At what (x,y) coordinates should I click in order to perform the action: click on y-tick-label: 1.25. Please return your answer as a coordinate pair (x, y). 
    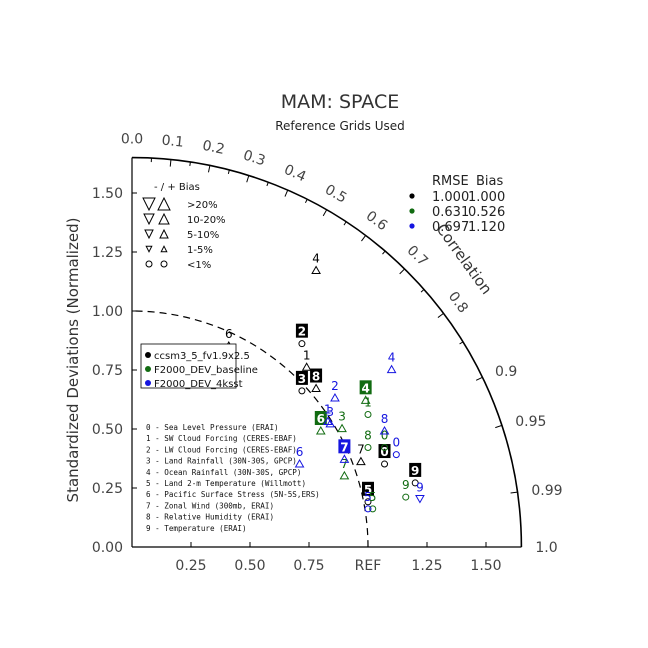
    Looking at the image, I should click on (107, 253).